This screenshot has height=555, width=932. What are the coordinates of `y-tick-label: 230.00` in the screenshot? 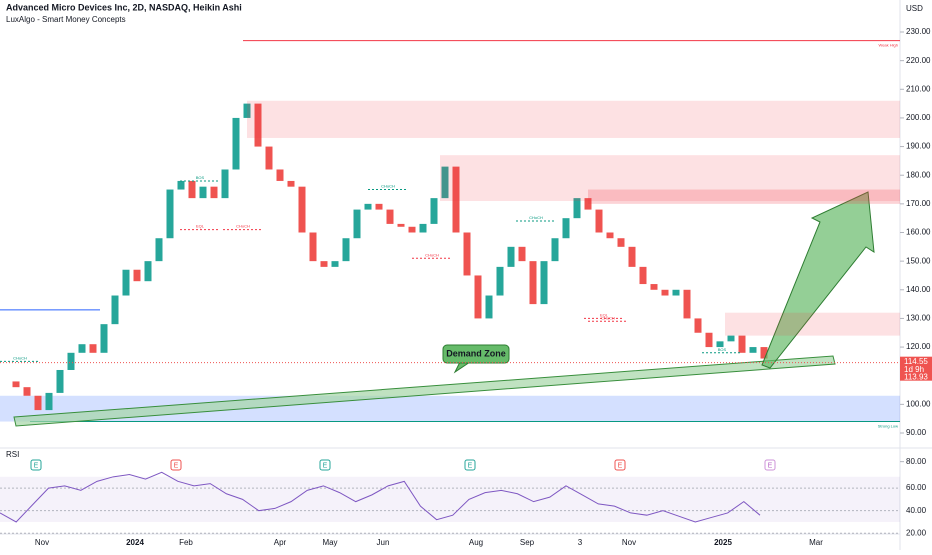 It's located at (918, 31).